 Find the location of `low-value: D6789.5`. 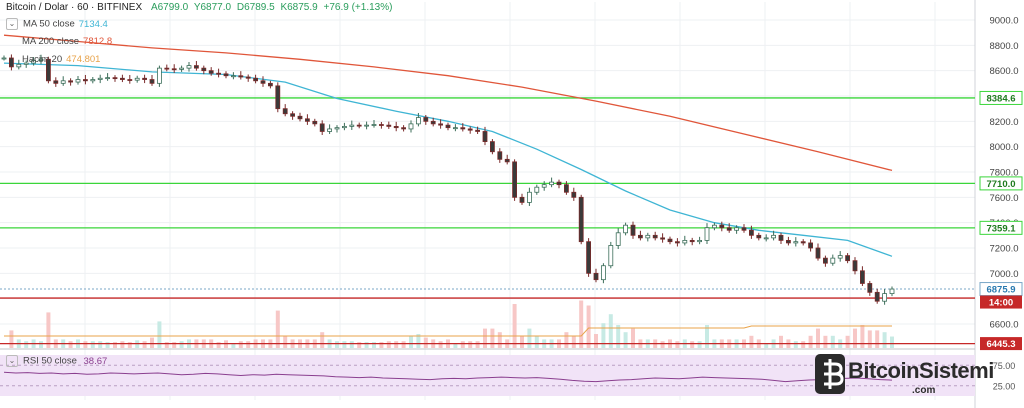

low-value: D6789.5 is located at coordinates (255, 7).